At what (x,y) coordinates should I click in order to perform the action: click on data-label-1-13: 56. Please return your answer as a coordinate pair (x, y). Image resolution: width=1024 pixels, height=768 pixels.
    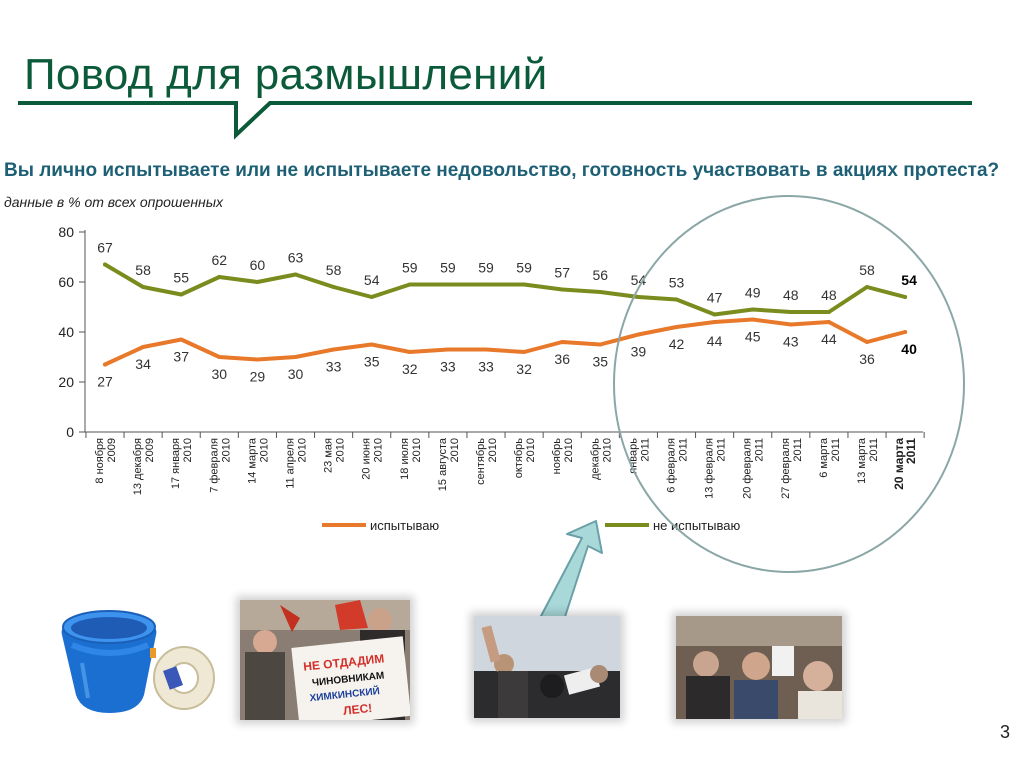
    Looking at the image, I should click on (601, 275).